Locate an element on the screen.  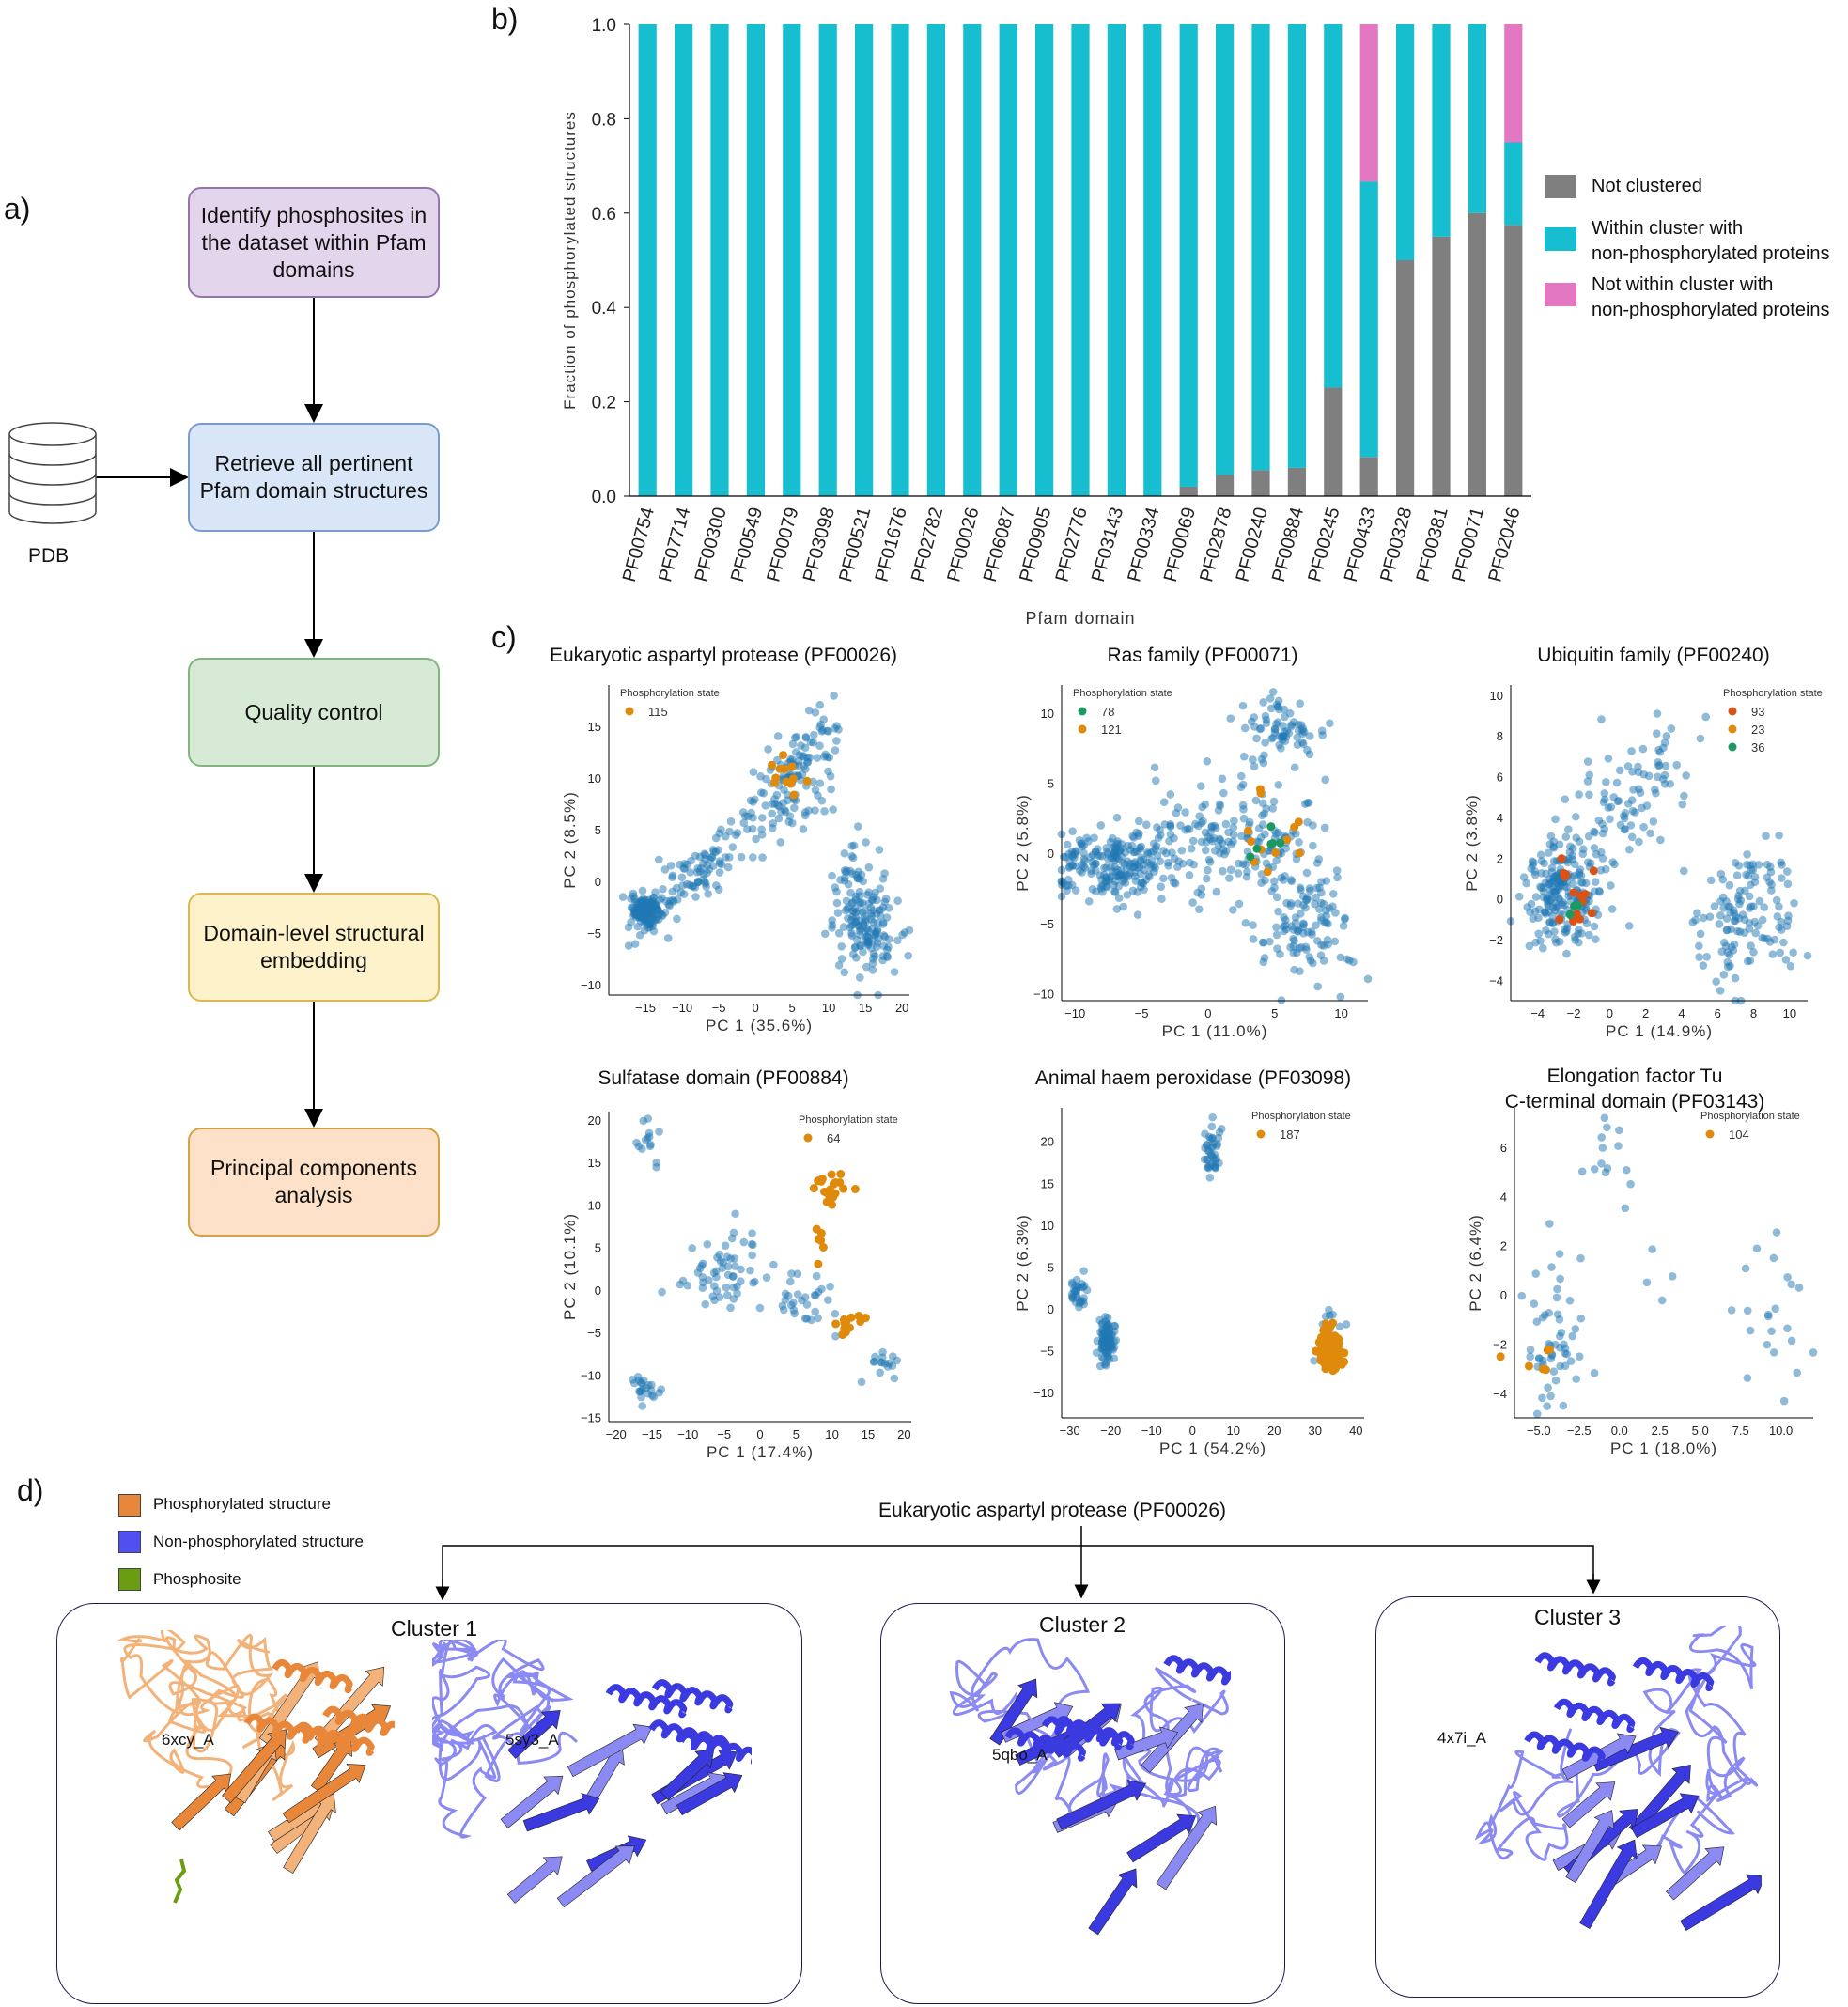
panel-label-a: a) is located at coordinates (17, 209).